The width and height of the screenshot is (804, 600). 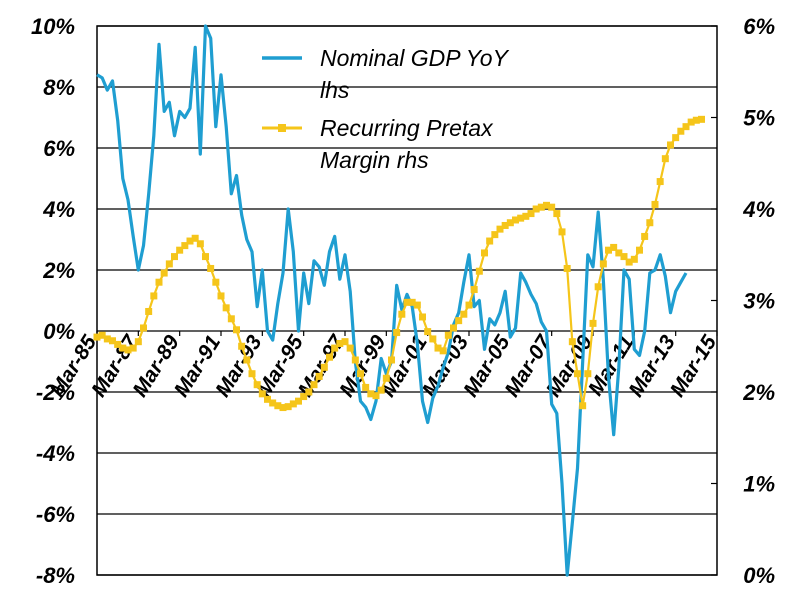 I want to click on y-left-tick-label: 6%, so click(x=59, y=148).